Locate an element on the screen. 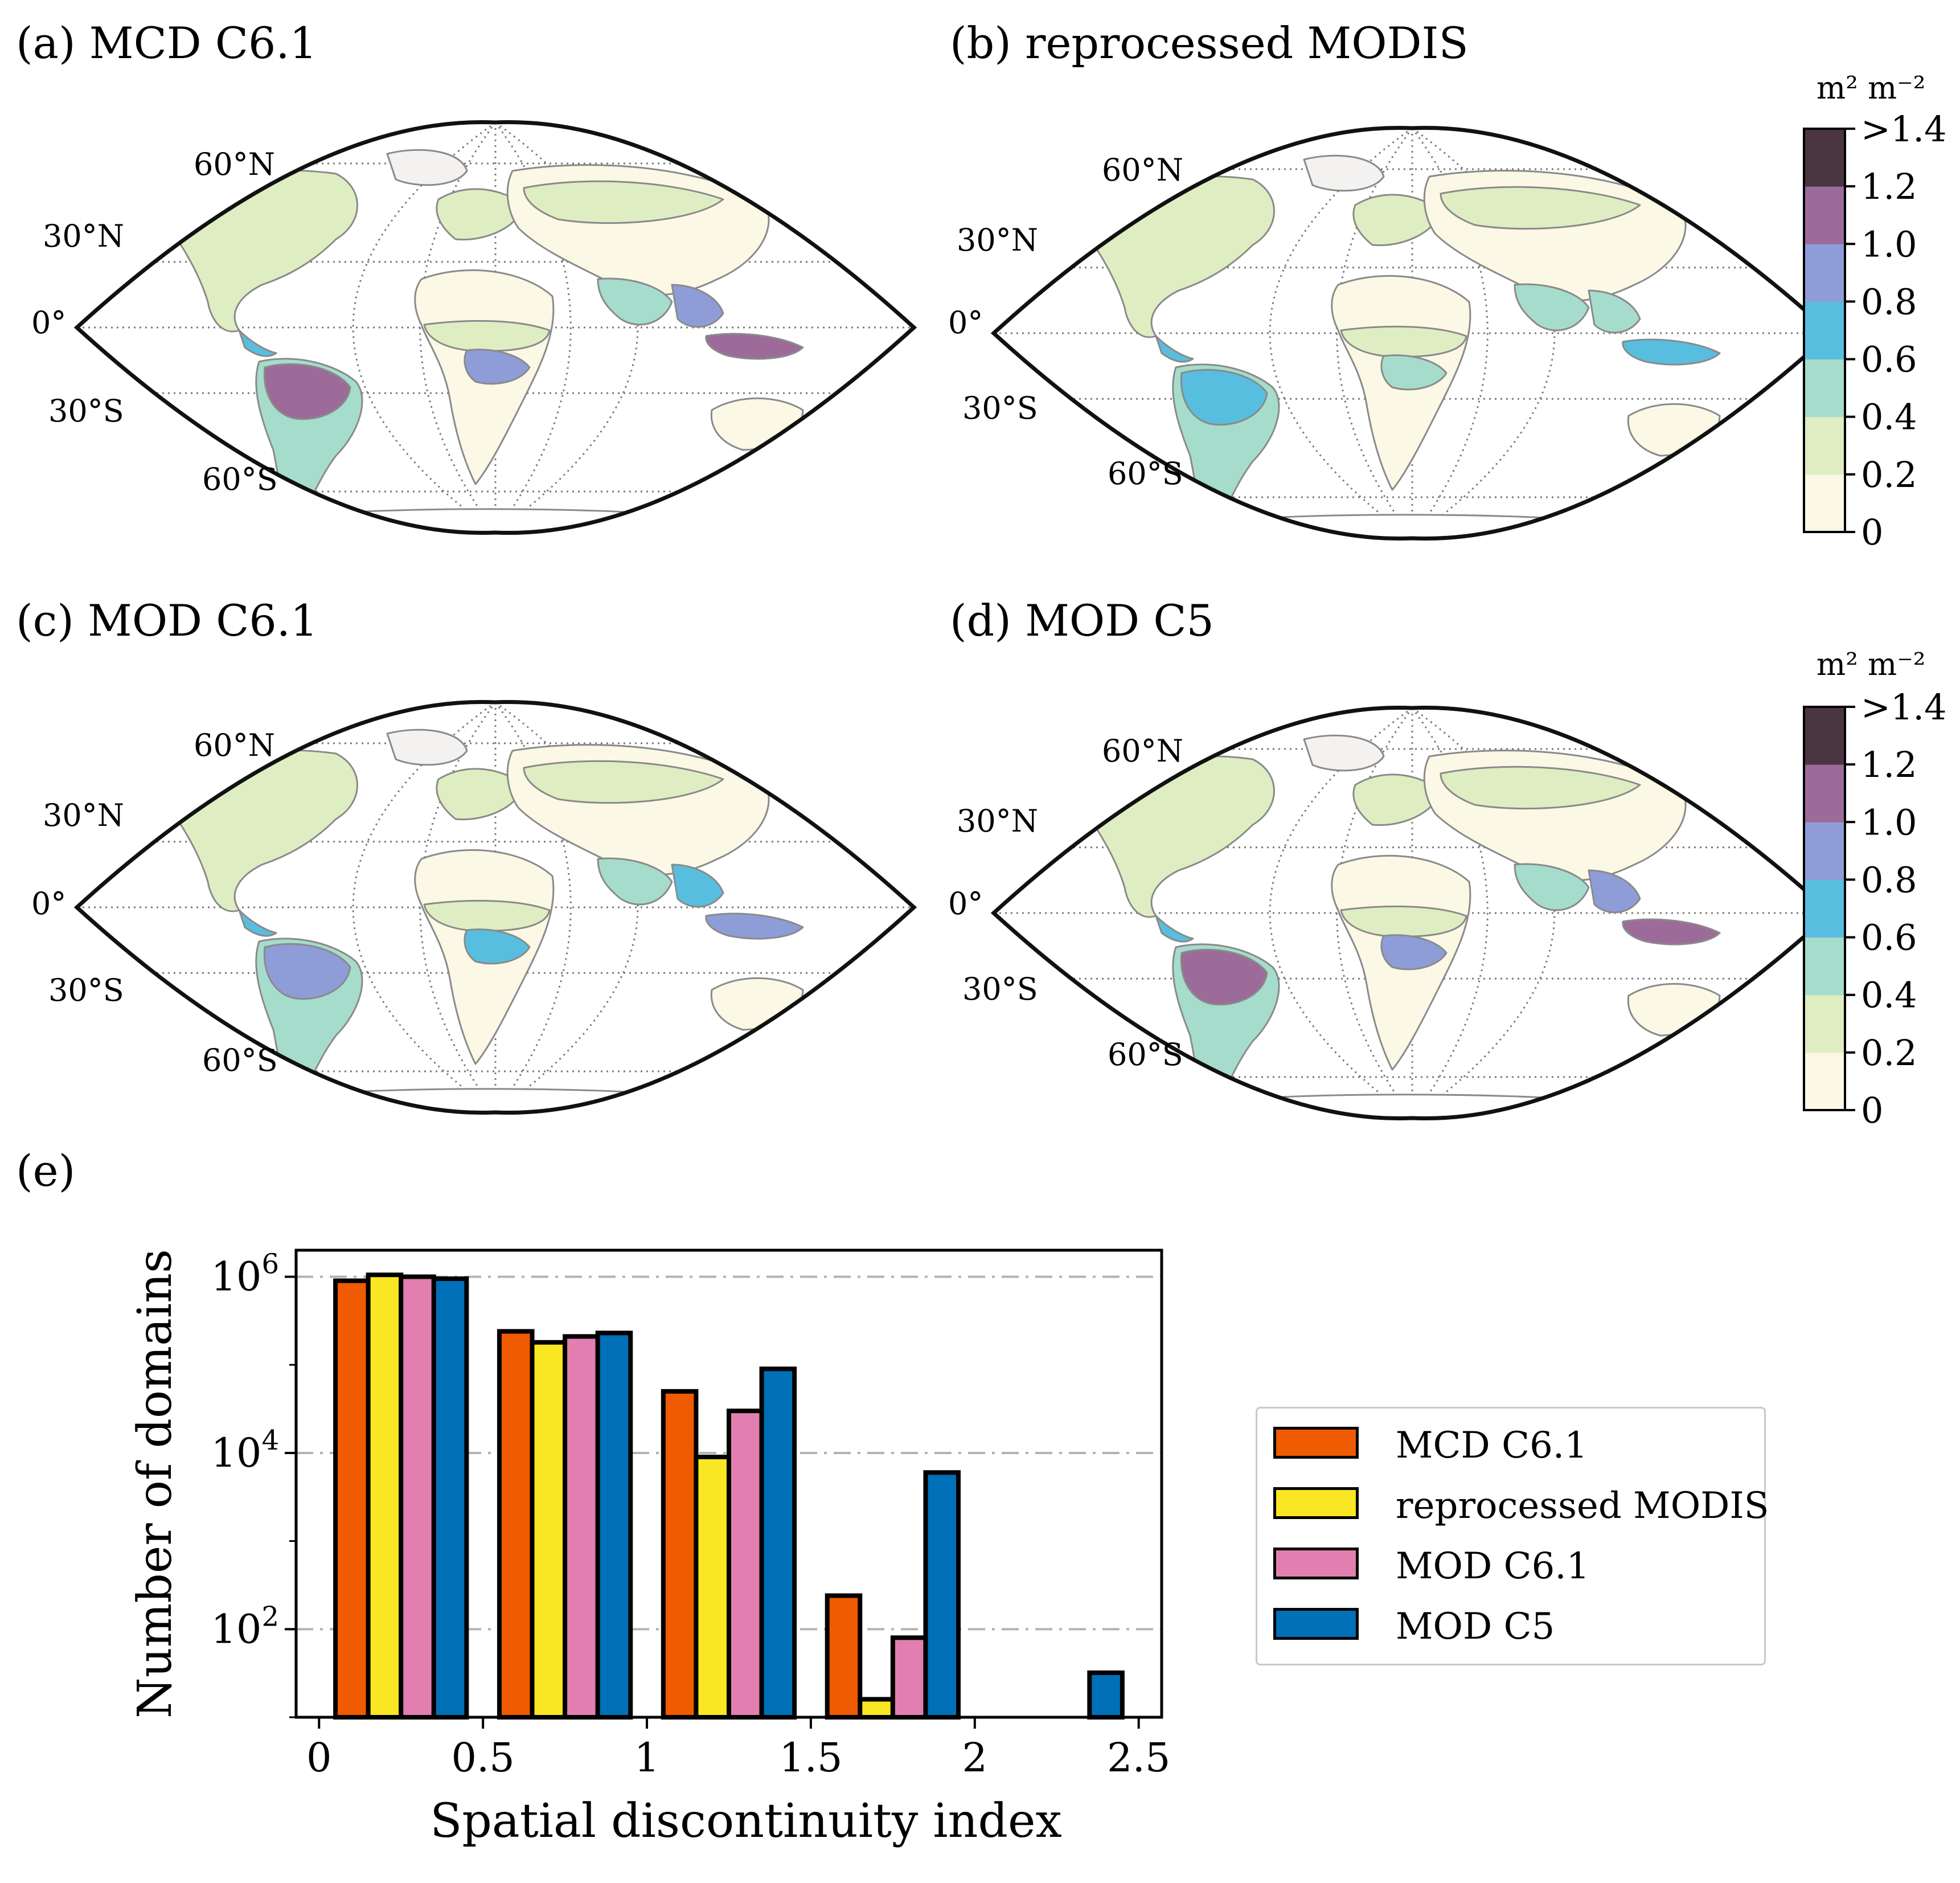  lat-label-60s-b: 60°S is located at coordinates (1145, 474).